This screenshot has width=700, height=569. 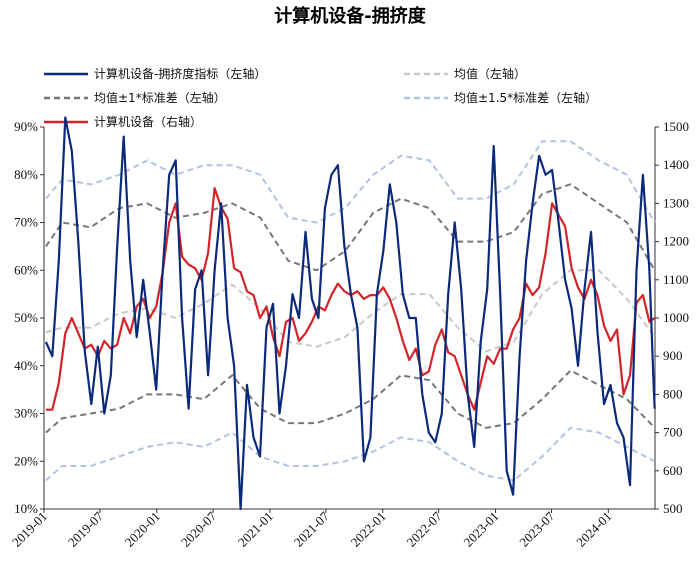 I want to click on legend-label-0: 计算机设备-拥挤度指标（左轴）, so click(x=180, y=73).